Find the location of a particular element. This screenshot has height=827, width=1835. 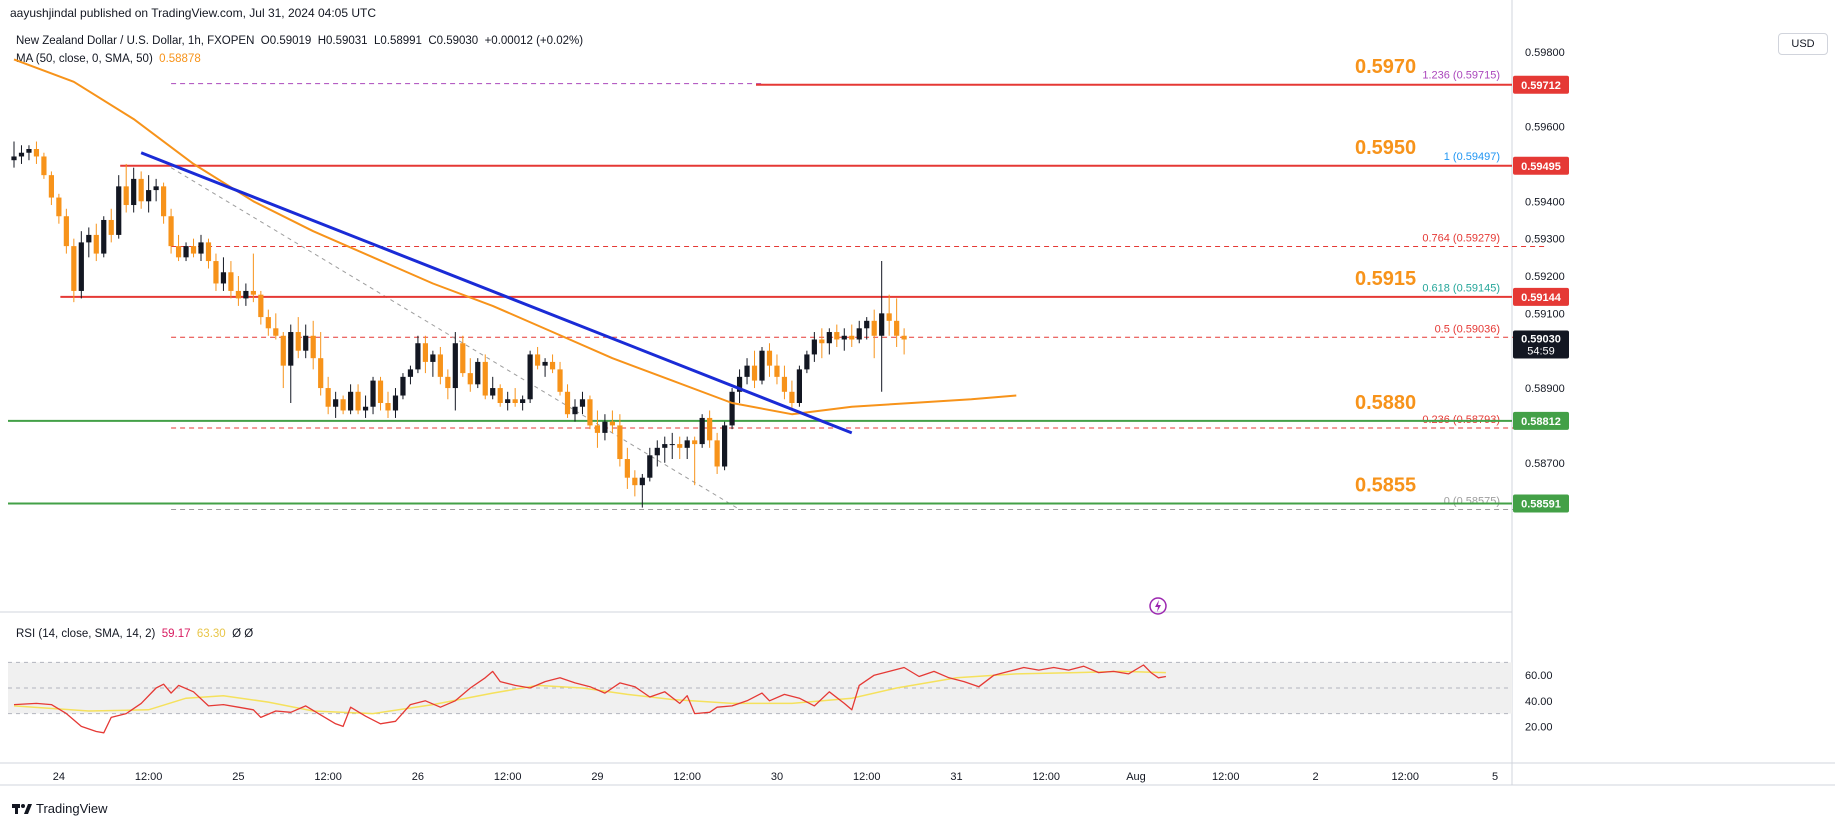

rsi-label: RSI (14, close, SMA, 14, 2) is located at coordinates (86, 634).